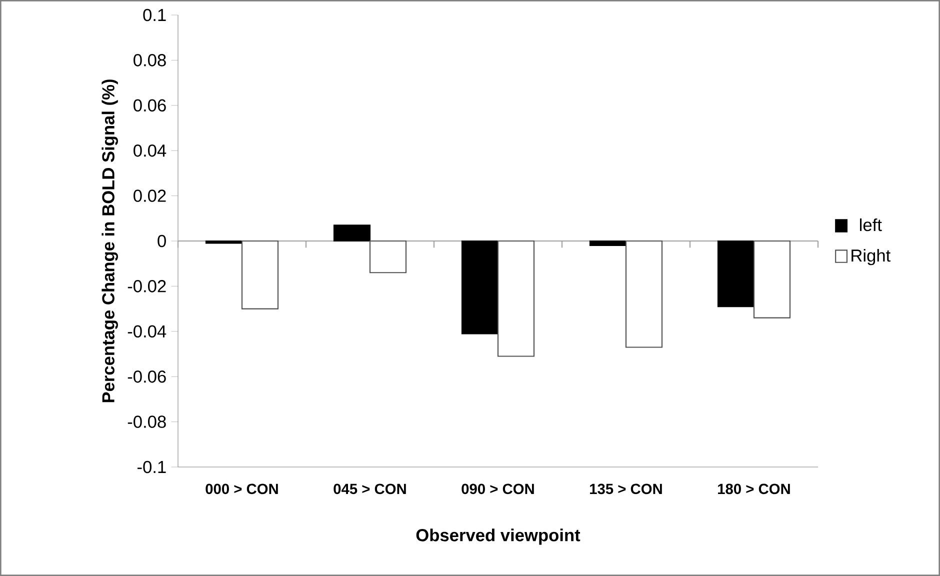  I want to click on x-tick-label: 090 > CON, so click(498, 489).